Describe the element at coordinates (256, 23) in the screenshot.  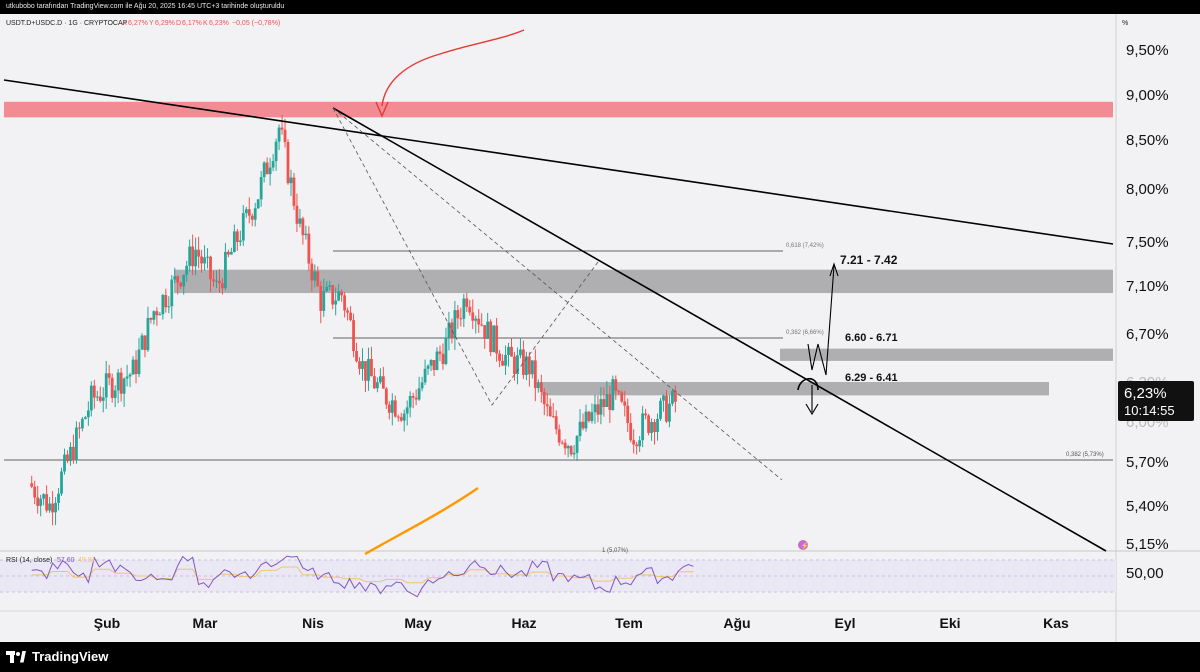
I see `ohlc-change: −0,05 (−0,78%)` at that location.